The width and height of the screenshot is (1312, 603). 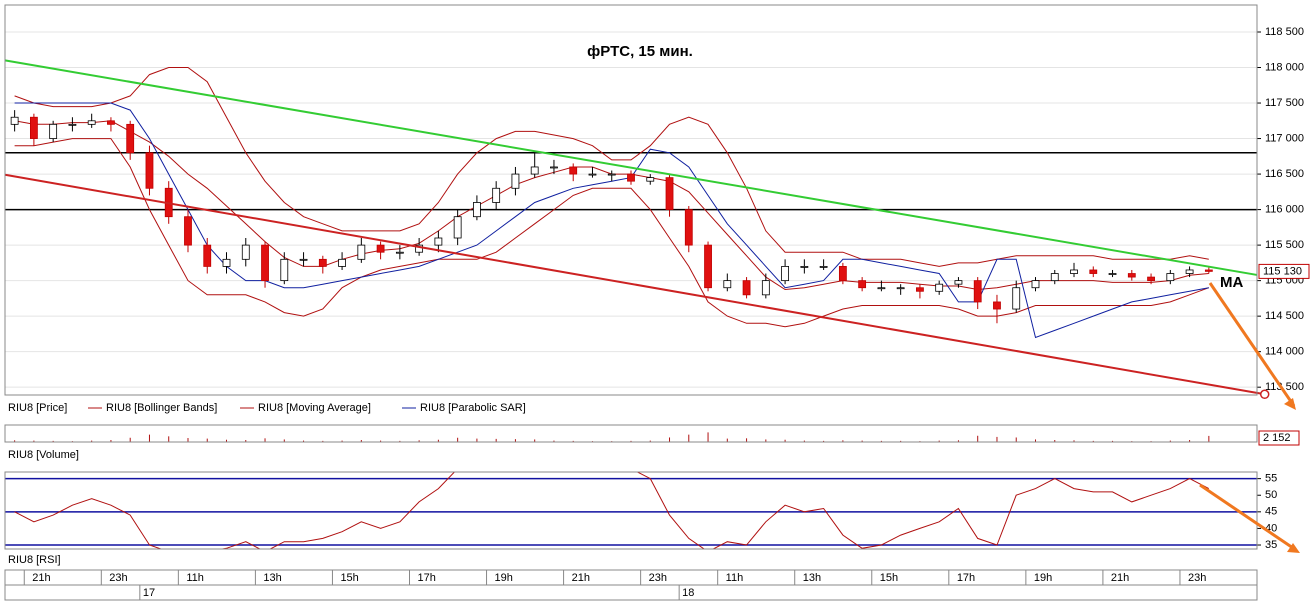 I want to click on rsi-frame, so click(x=631, y=510).